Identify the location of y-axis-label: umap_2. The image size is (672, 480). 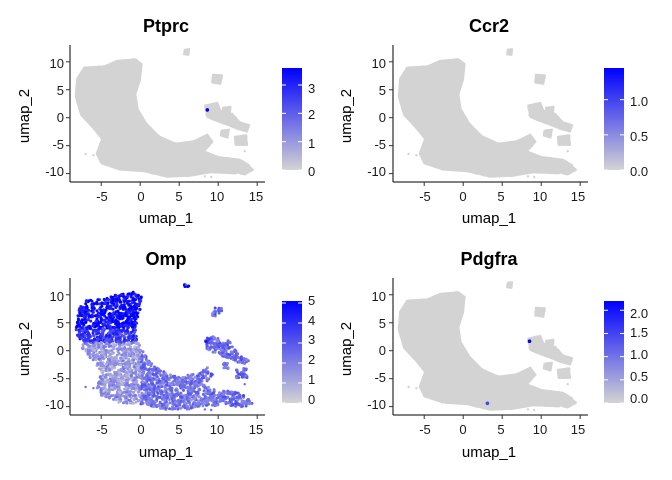
(346, 116).